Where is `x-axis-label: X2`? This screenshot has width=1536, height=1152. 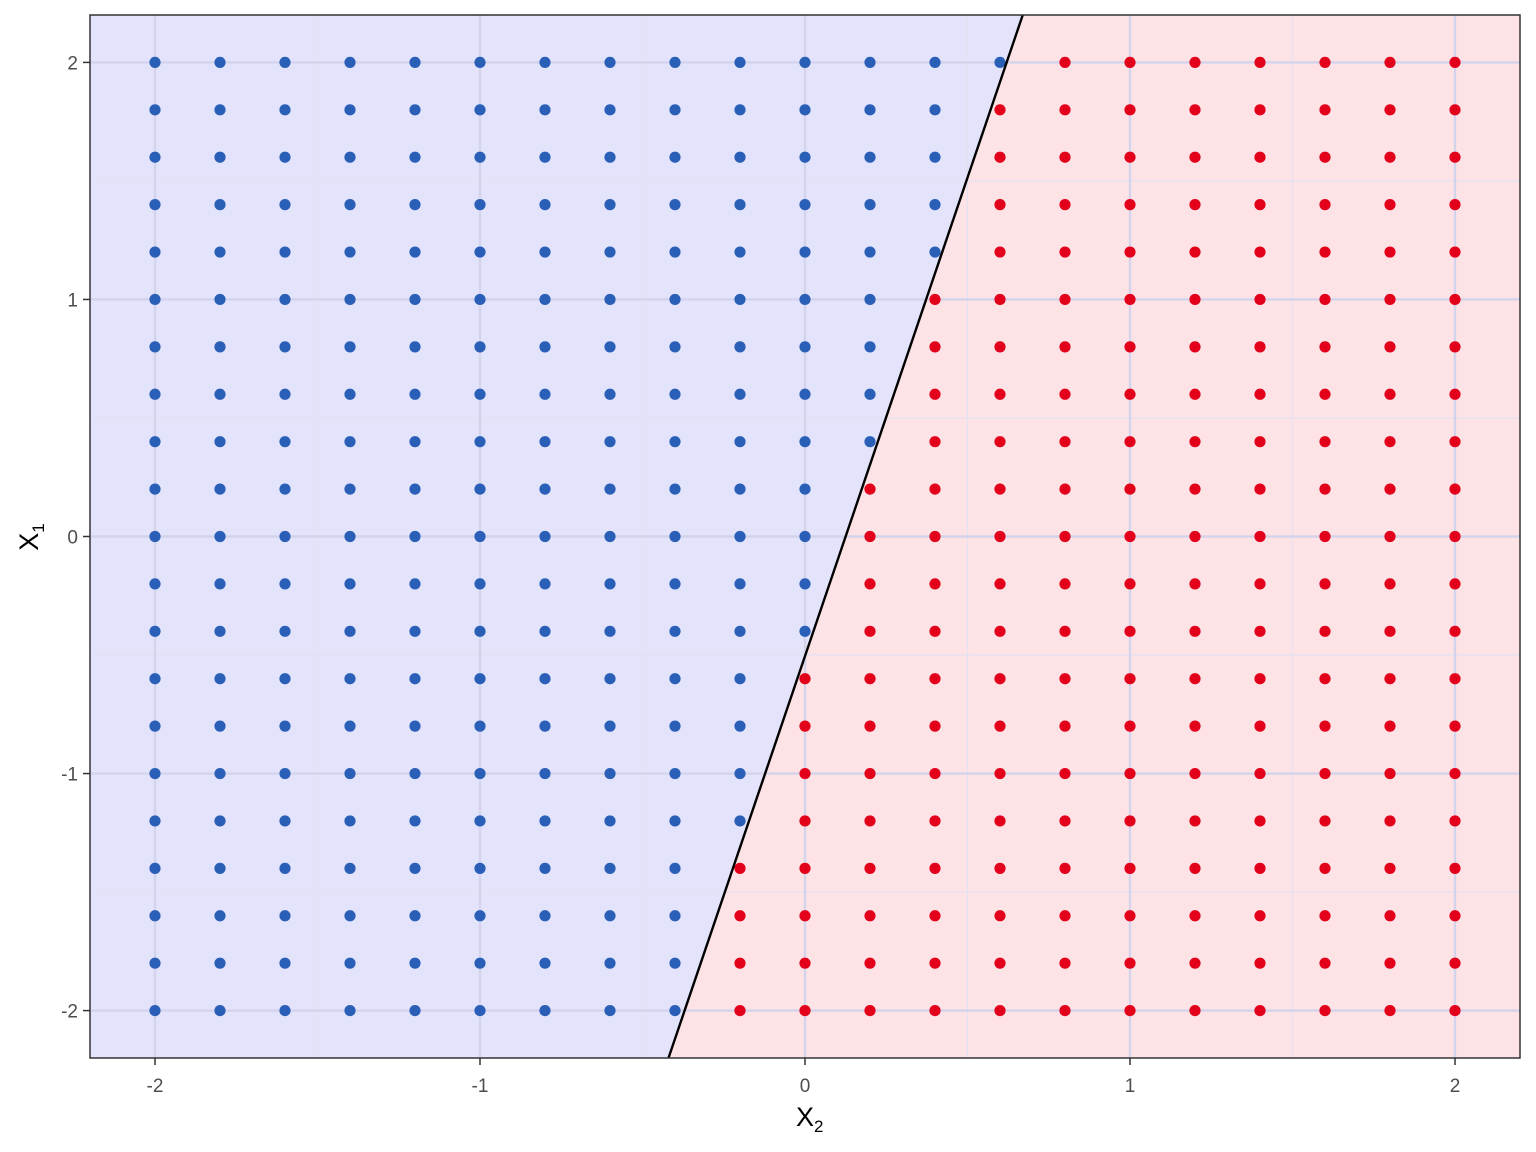
x-axis-label: X2 is located at coordinates (809, 1119).